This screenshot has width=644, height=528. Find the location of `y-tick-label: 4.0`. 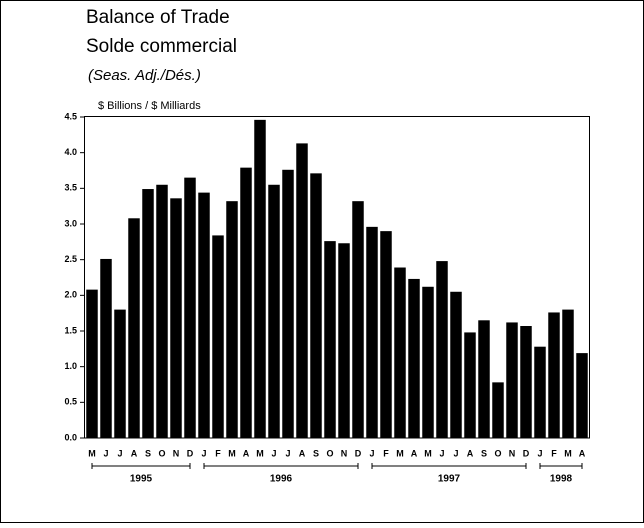

y-tick-label: 4.0 is located at coordinates (70, 152).